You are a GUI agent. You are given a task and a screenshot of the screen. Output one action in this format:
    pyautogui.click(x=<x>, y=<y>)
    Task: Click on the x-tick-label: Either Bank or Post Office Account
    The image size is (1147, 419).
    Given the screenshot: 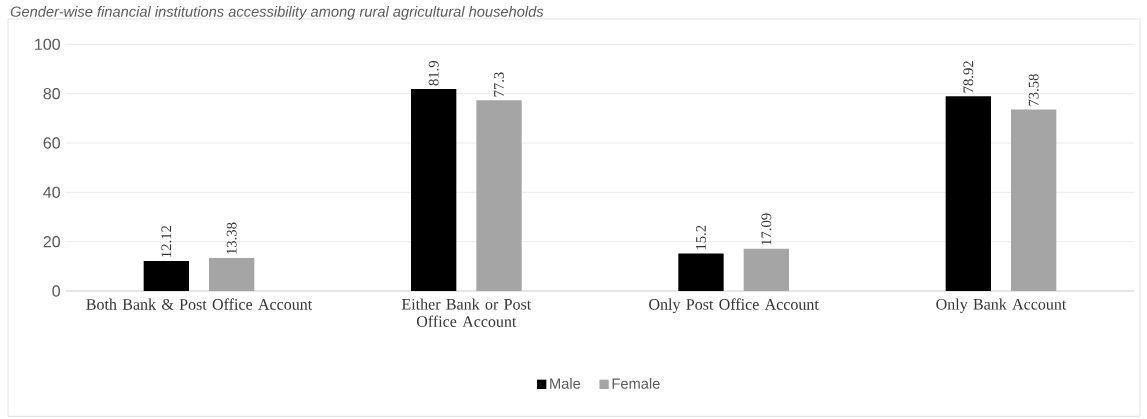 What is the action you would take?
    pyautogui.click(x=466, y=312)
    